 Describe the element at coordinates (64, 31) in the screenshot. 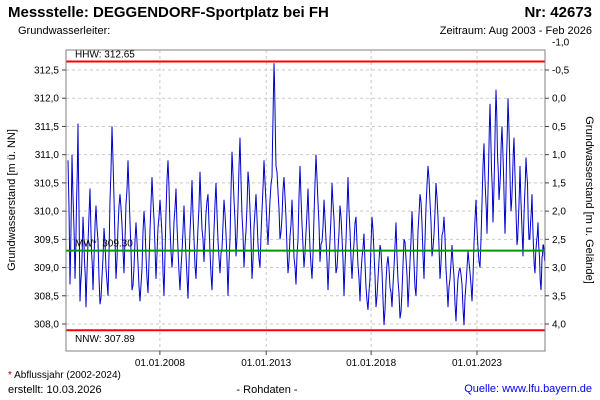

I see `aquifer-label: Grundwasserleiter:` at that location.